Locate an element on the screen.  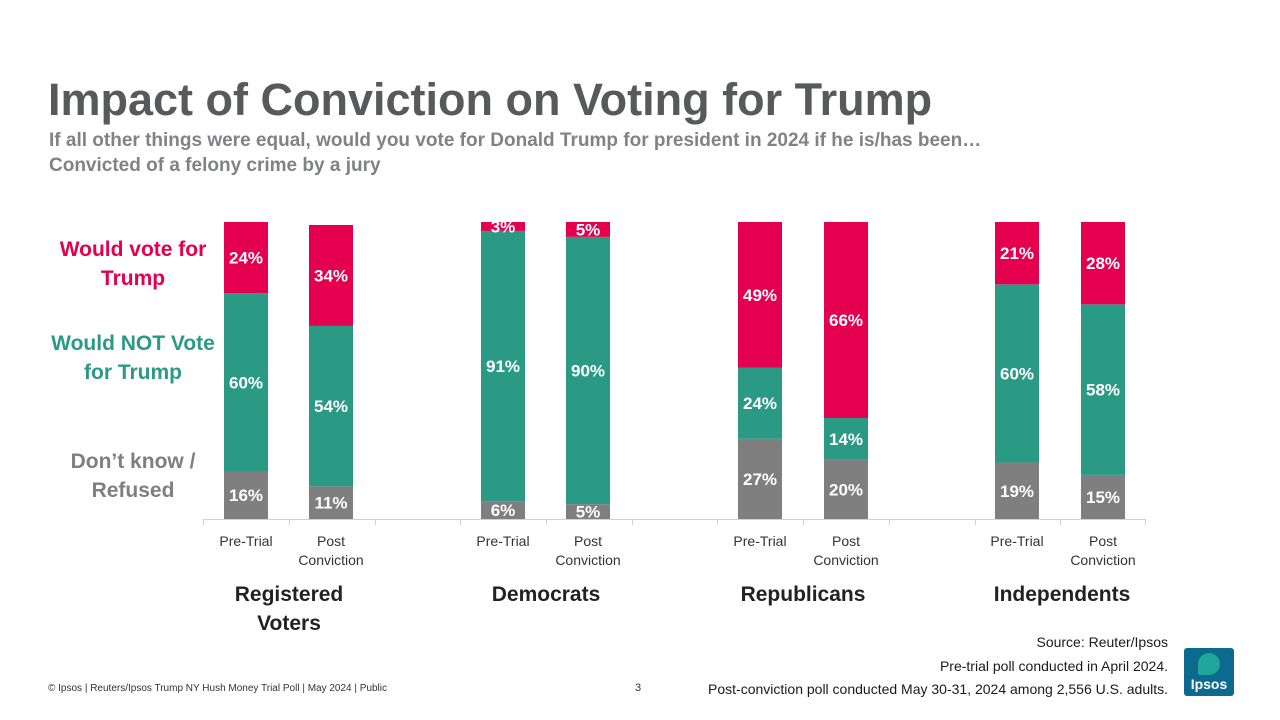
tick-label-3: Post Conviction is located at coordinates (587, 550).